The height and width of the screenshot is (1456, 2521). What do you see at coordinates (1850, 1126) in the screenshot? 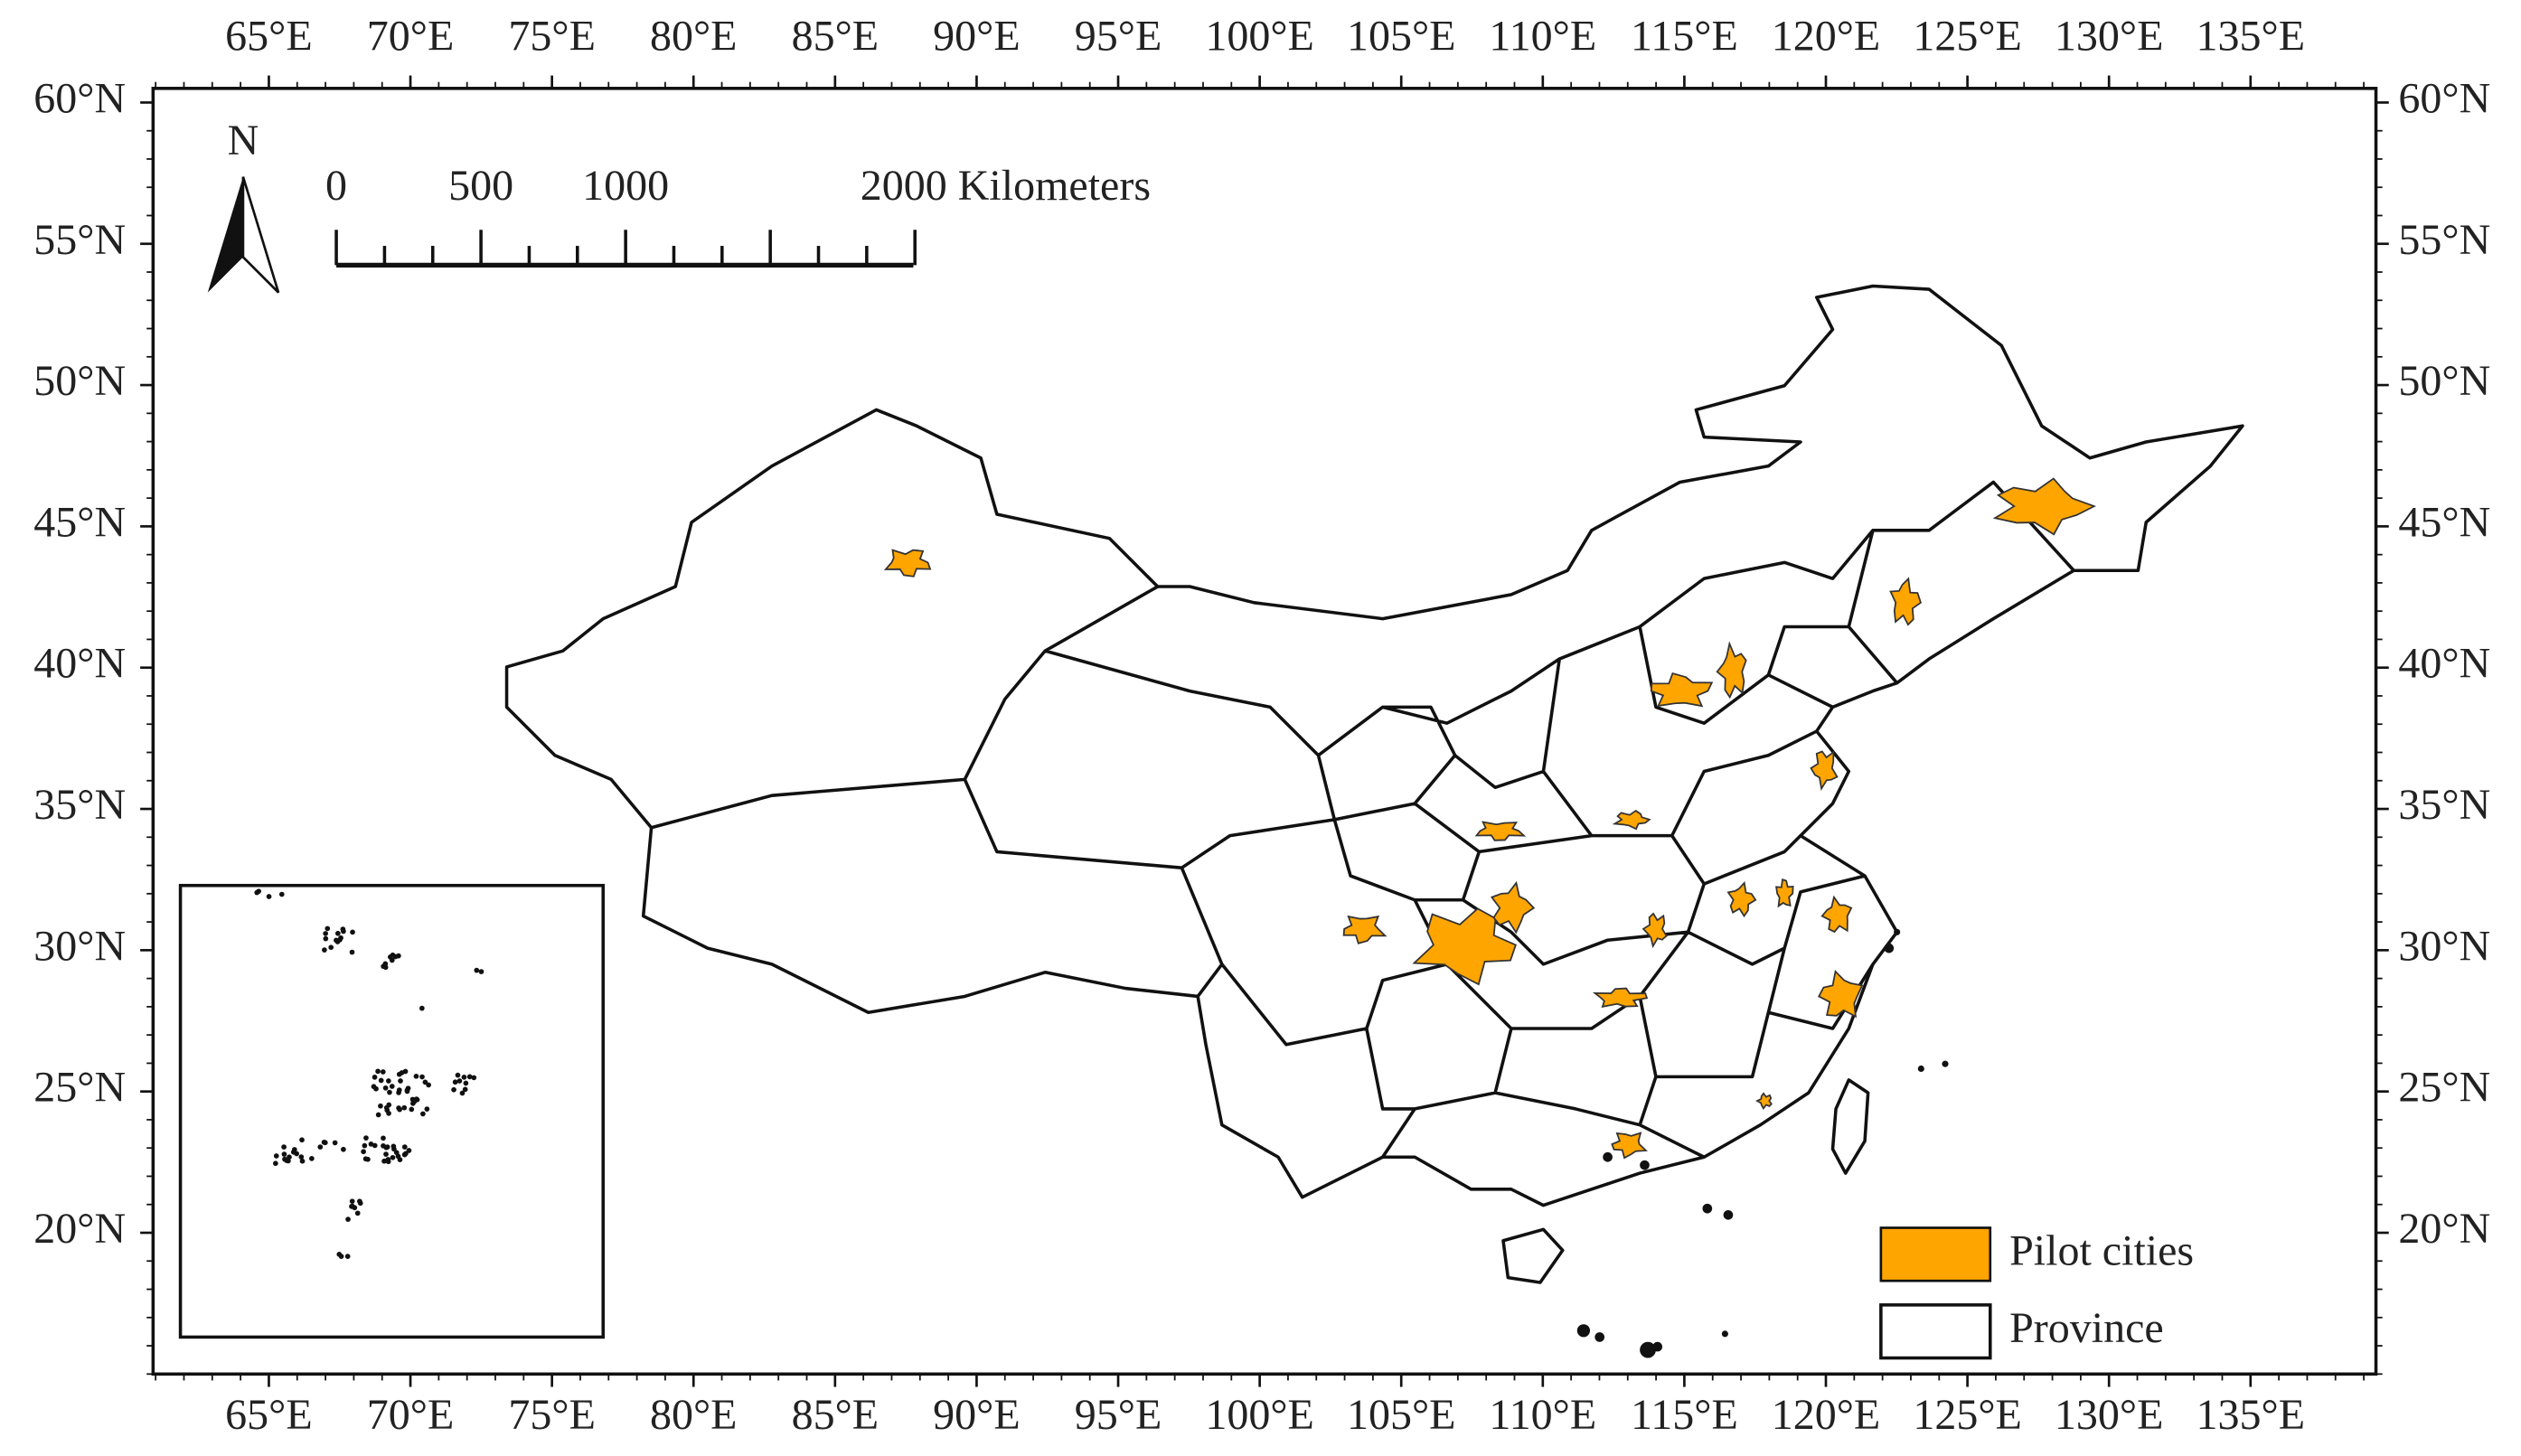
I see `taiwan` at bounding box center [1850, 1126].